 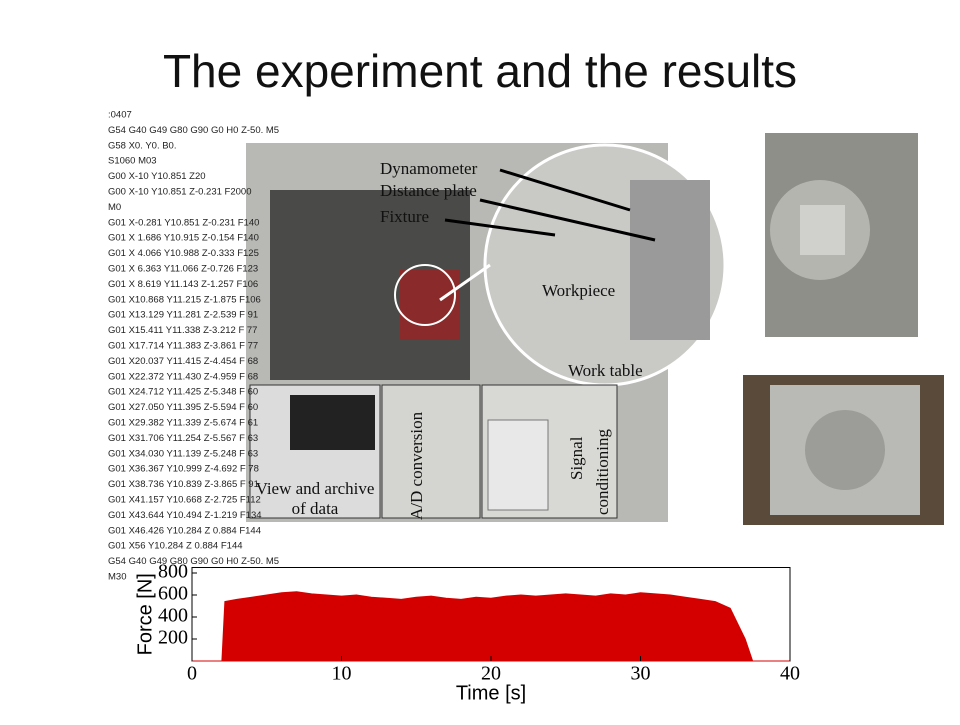 I want to click on photo-bottom-right, so click(x=843, y=450).